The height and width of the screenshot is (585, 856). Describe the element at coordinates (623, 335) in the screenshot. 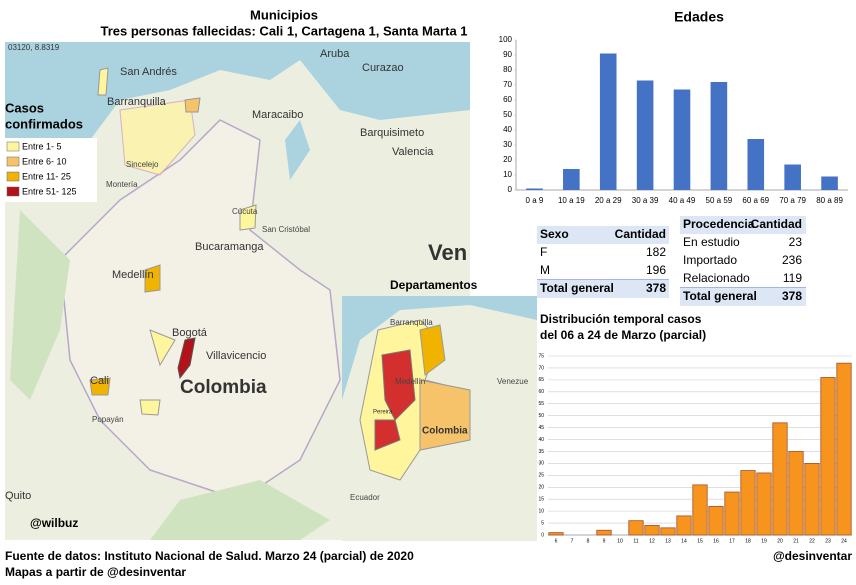

I see `chart-subtitle: del 06 a 24 de Marzo (parcial)` at that location.